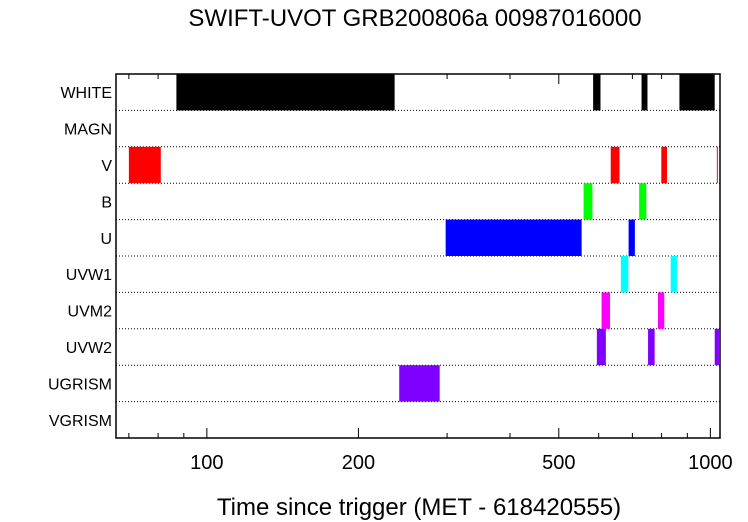 This screenshot has width=748, height=522. What do you see at coordinates (89, 275) in the screenshot?
I see `y-tick-label: UVW1` at bounding box center [89, 275].